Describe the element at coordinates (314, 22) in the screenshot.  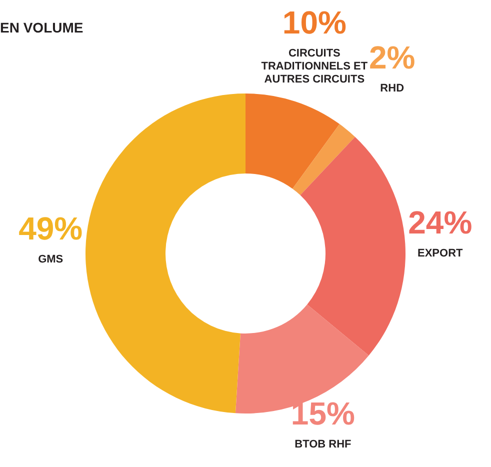
I see `data-label: 10%` at that location.